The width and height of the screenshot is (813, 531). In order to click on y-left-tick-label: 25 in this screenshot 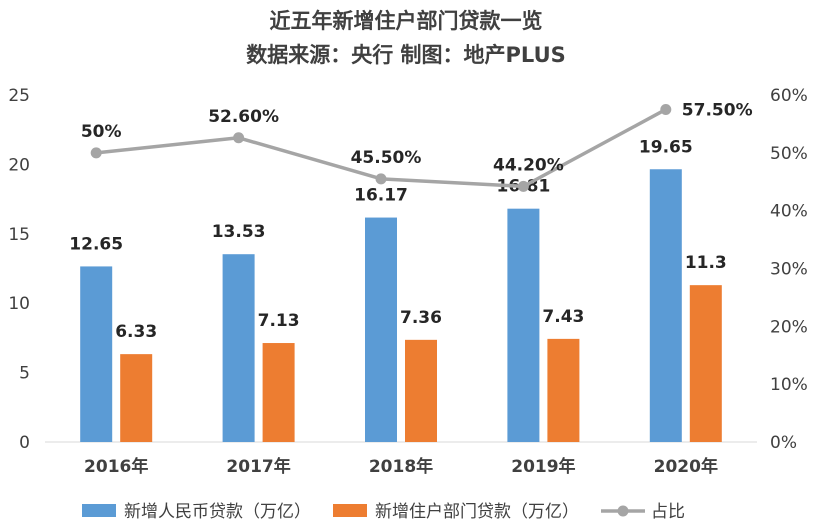, I will do `click(19, 96)`.